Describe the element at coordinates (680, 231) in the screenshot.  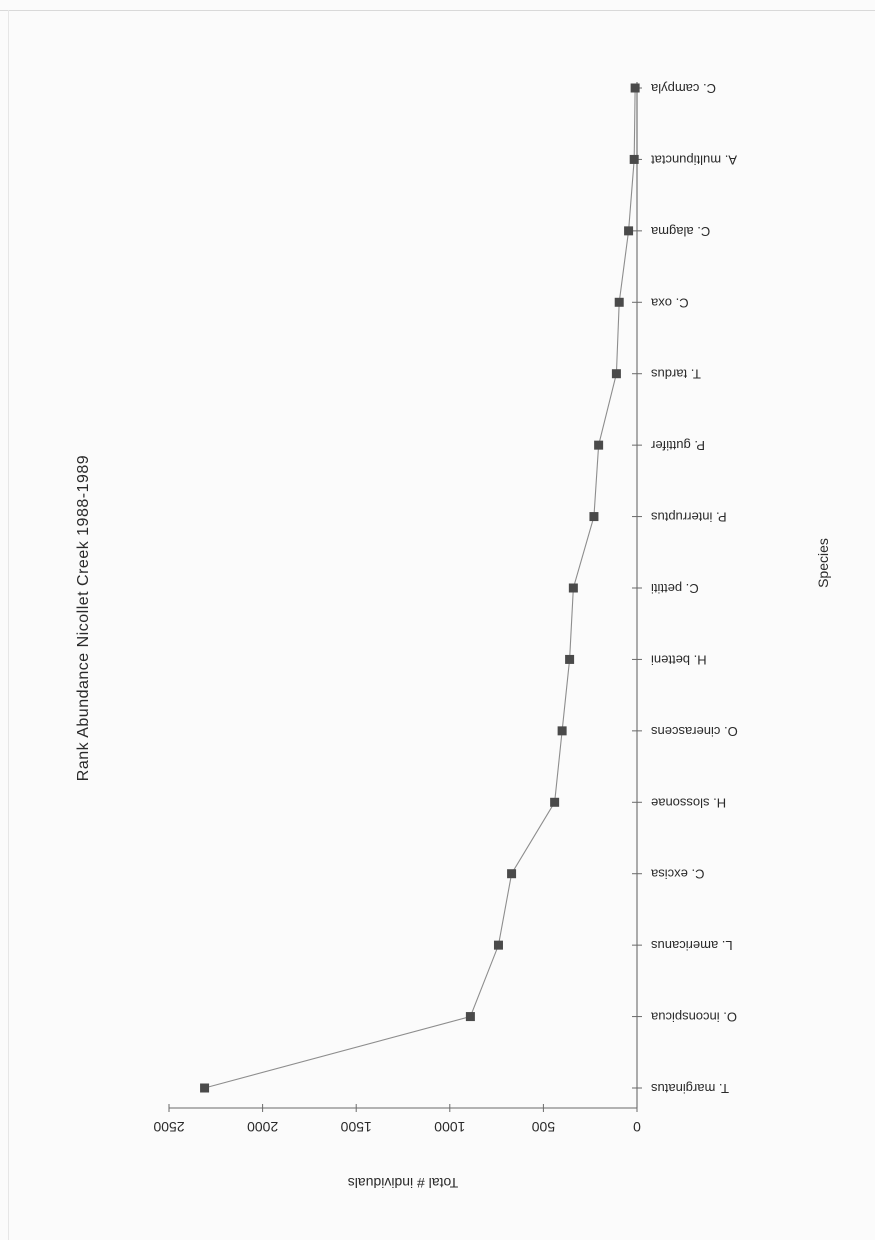
I see `category-label: C. alagma` at that location.